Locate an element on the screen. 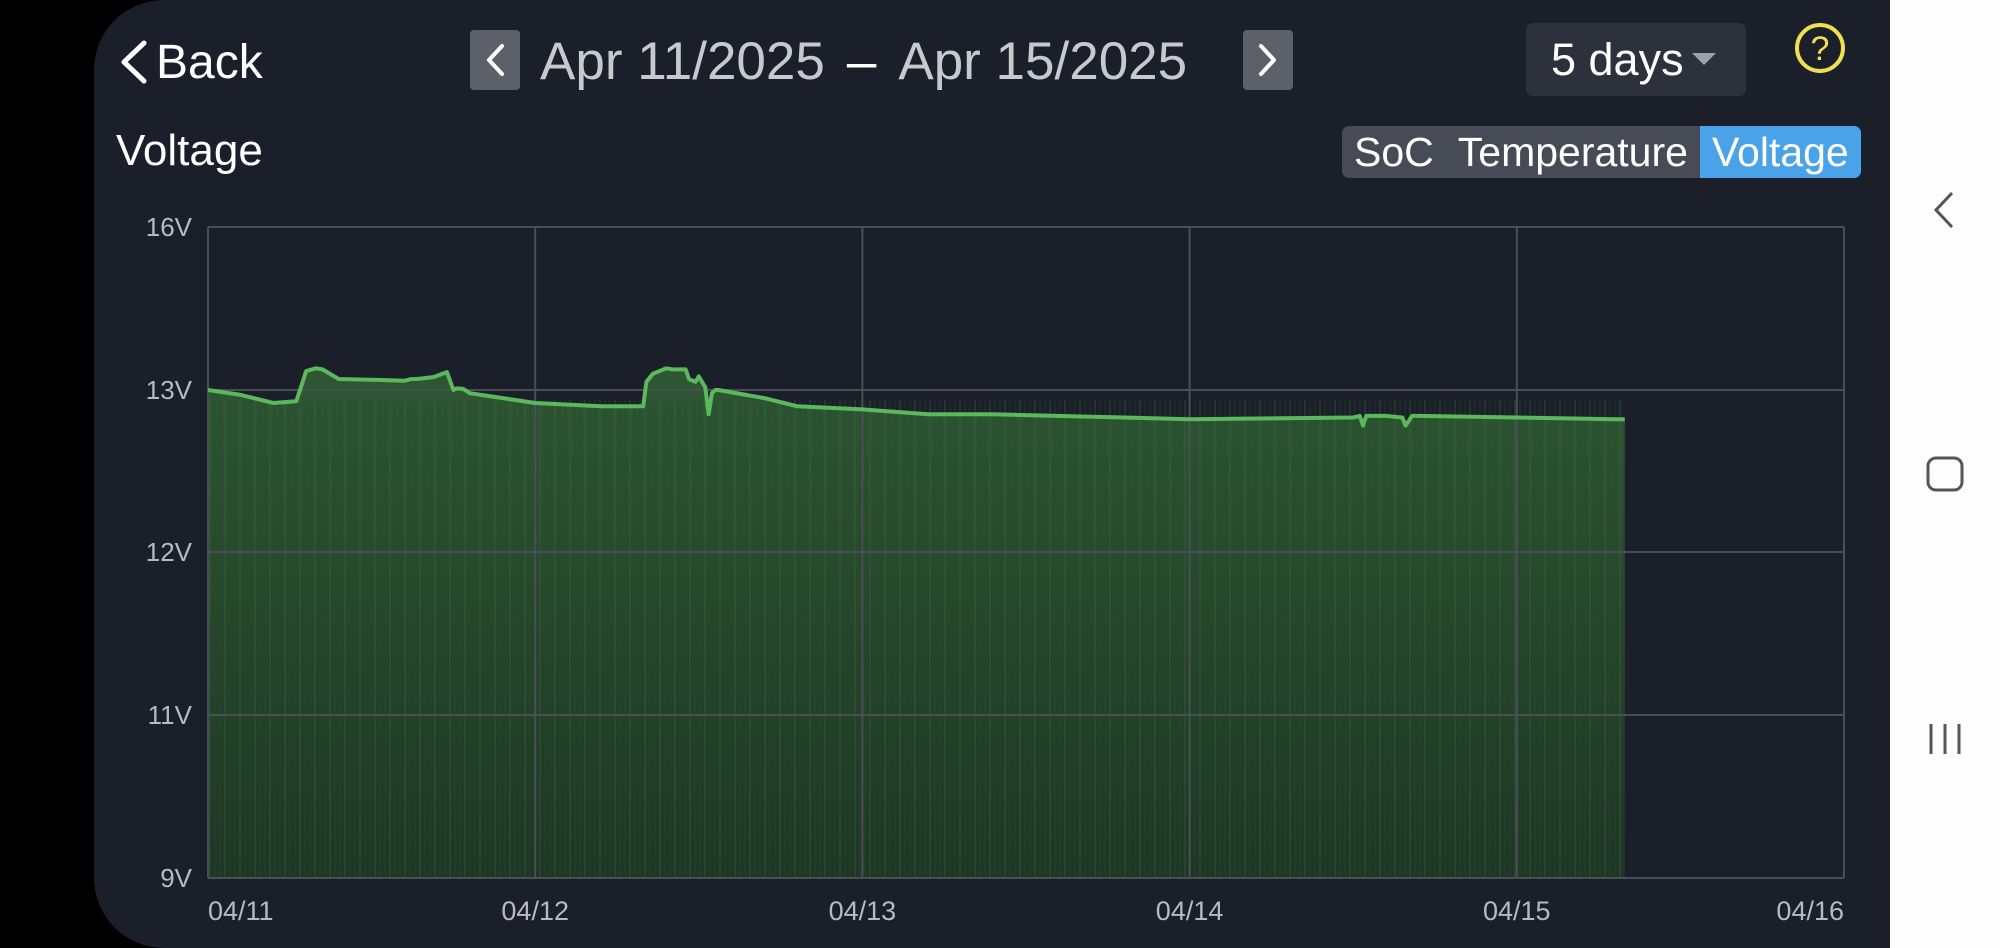  range-dropdown: 5 days is located at coordinates (1636, 59).